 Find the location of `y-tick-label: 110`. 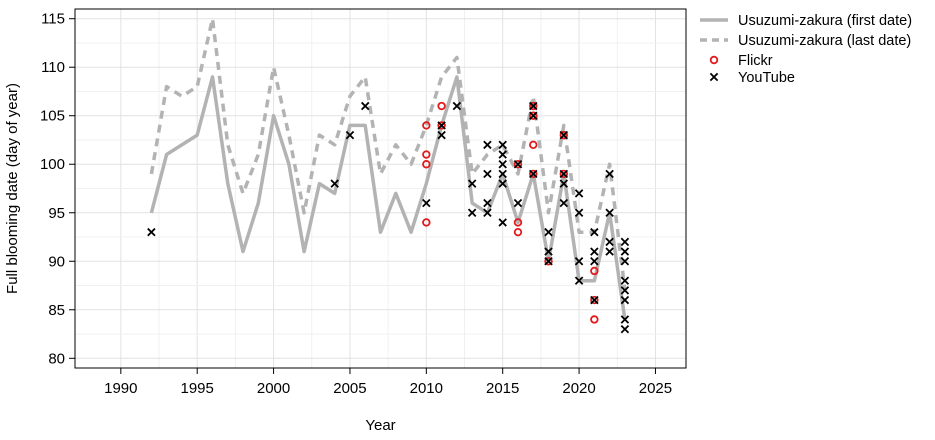

y-tick-label: 110 is located at coordinates (53, 67).